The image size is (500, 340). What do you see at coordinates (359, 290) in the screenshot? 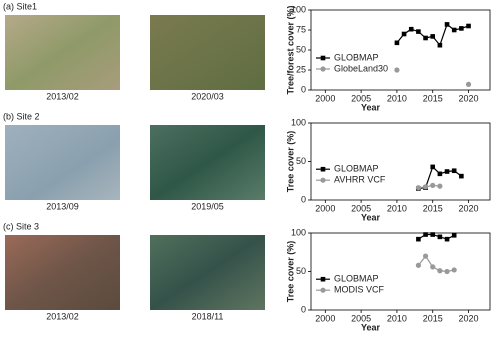
I see `legend-label: MODIS VCF` at bounding box center [359, 290].